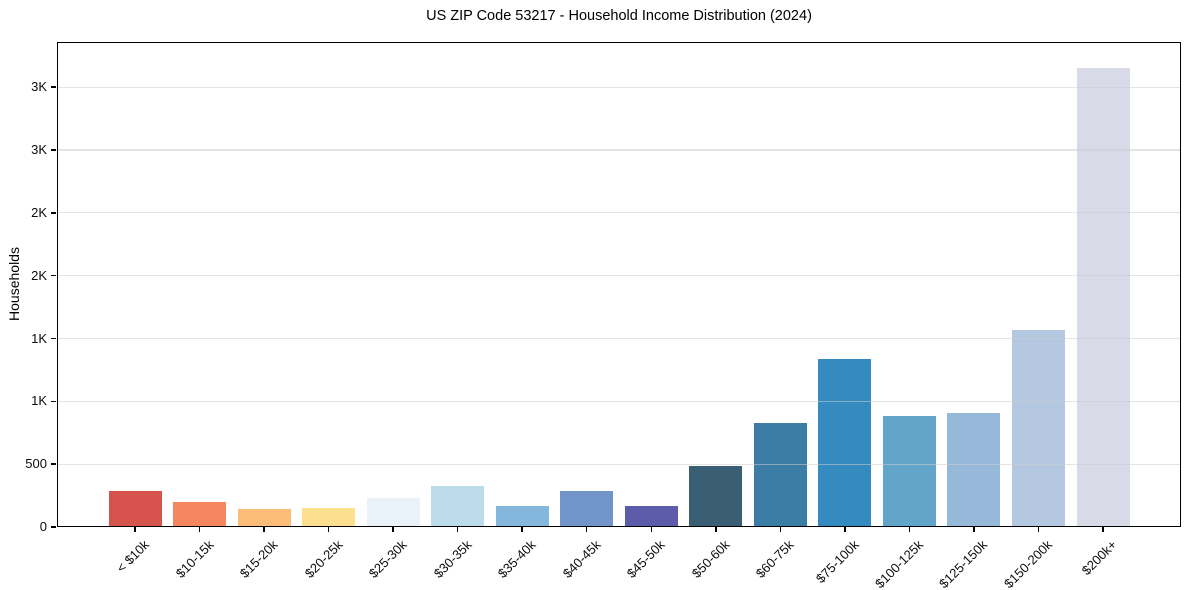 This screenshot has width=1189, height=590. Describe the element at coordinates (581, 559) in the screenshot. I see `x-tick-label: $40-45k` at that location.